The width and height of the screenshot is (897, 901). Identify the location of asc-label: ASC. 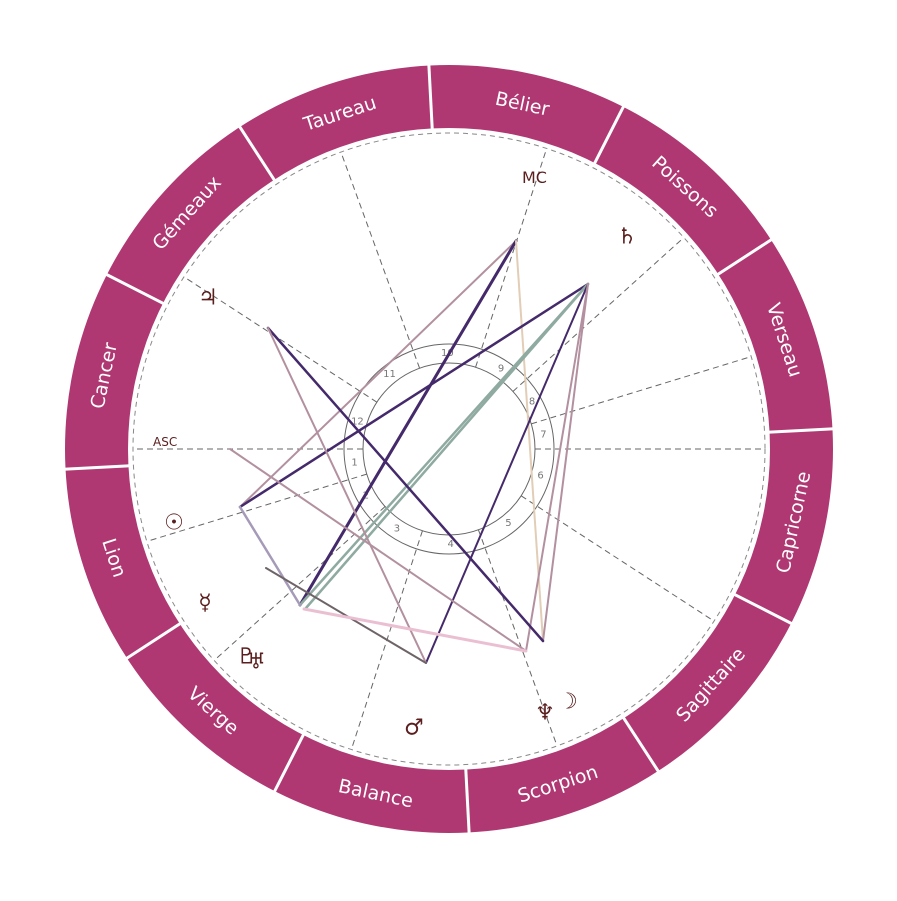
(165, 442).